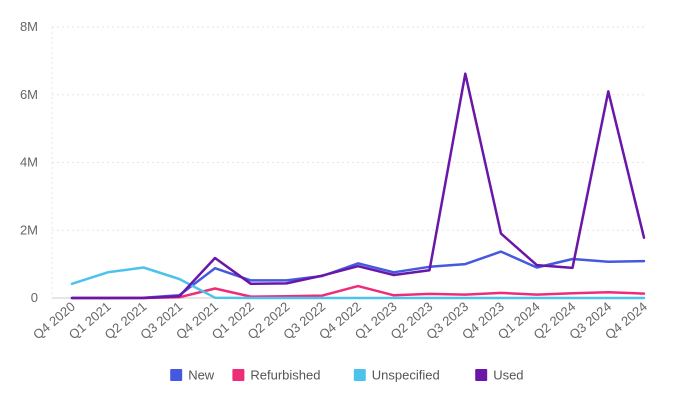 This screenshot has width=693, height=410. I want to click on series-line-unspecified, so click(358, 283).